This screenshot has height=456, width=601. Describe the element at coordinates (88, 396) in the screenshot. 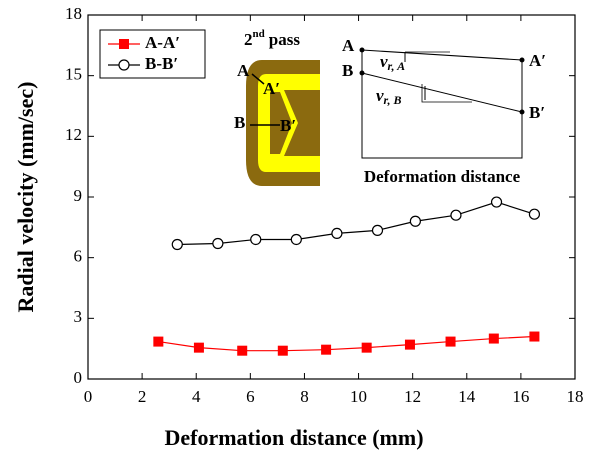

I see `x-tick-label: 0` at that location.